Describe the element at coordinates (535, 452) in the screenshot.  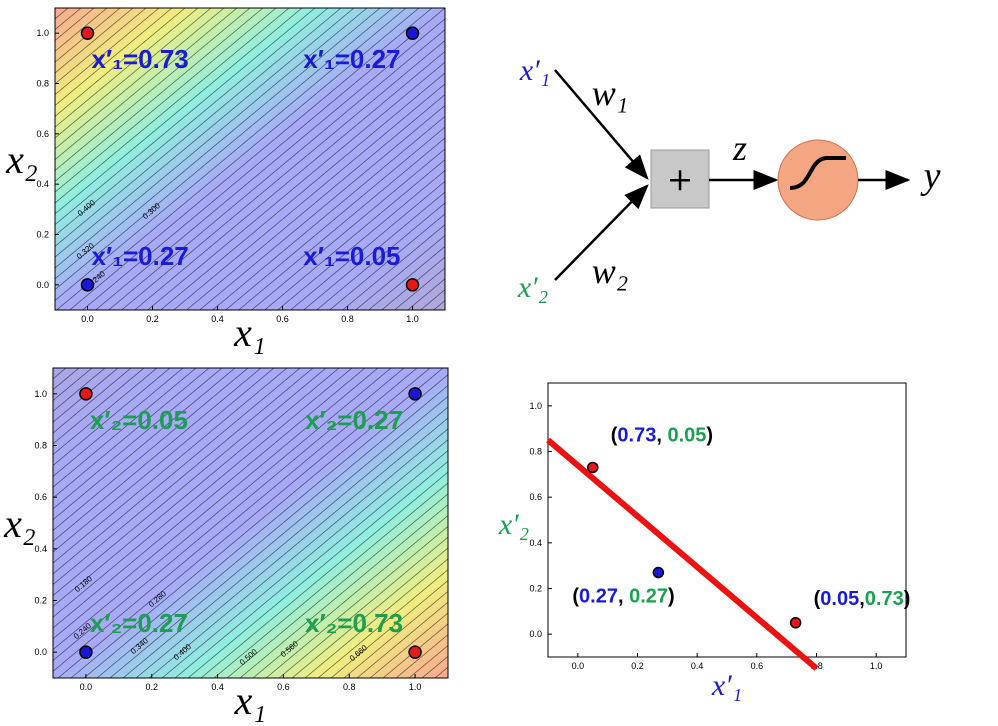
I see `y-tick-label: 0.8` at that location.